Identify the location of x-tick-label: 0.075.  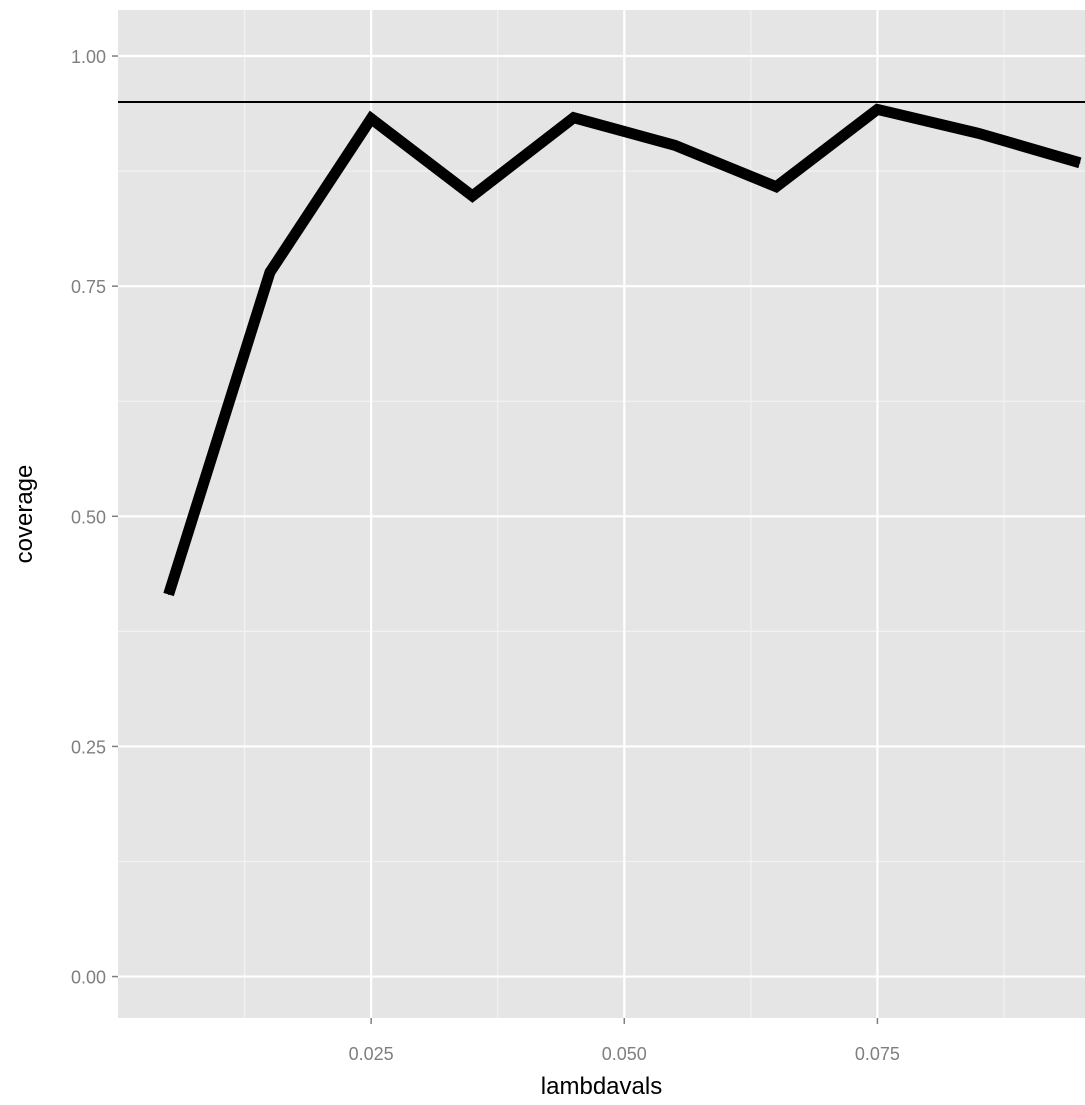
(877, 1054).